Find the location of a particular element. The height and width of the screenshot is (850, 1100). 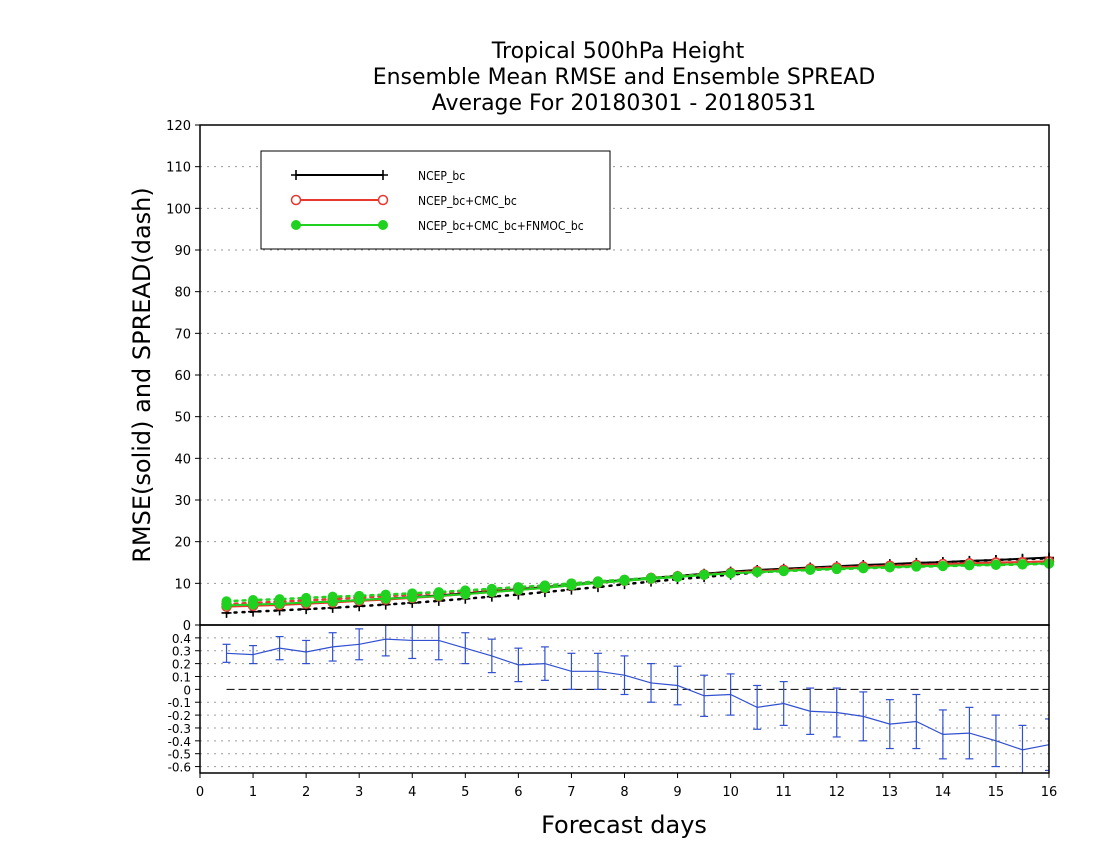

difference-series is located at coordinates (635, 699).